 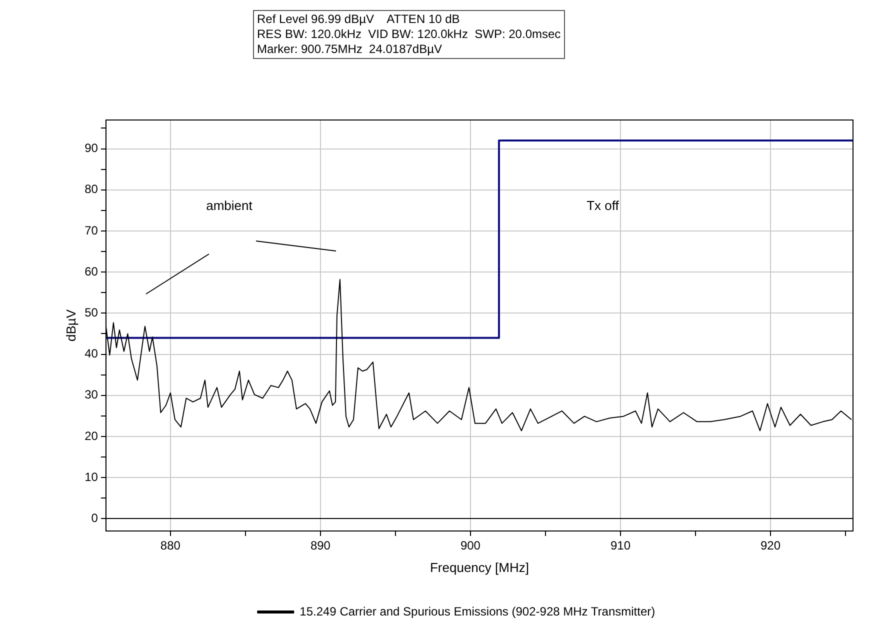 I want to click on x-tick-label: 910, so click(x=620, y=545).